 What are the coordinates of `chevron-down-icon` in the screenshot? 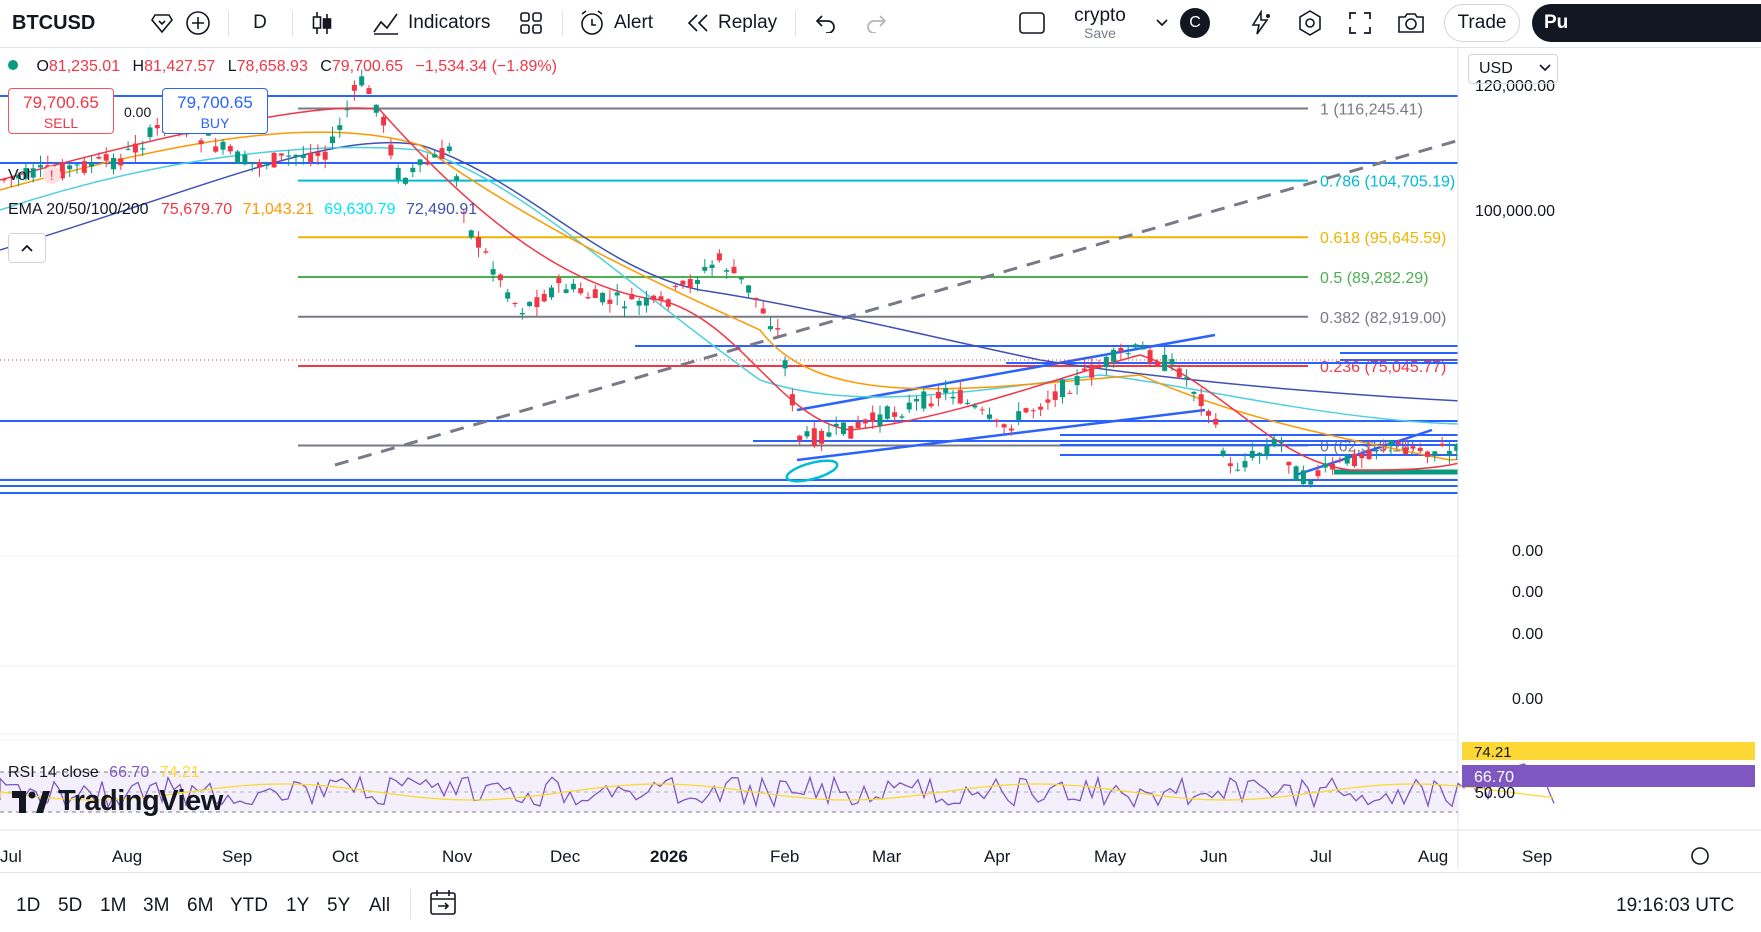 It's located at (1162, 23).